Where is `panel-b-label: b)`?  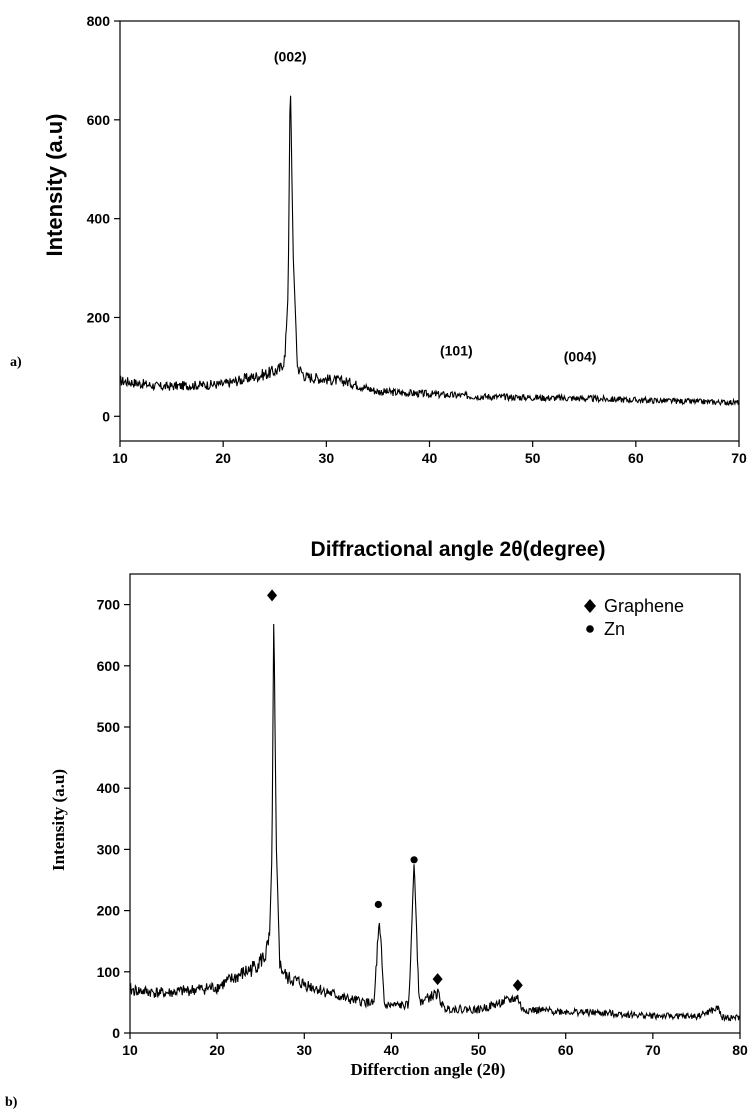
panel-b-label: b) is located at coordinates (11, 1102).